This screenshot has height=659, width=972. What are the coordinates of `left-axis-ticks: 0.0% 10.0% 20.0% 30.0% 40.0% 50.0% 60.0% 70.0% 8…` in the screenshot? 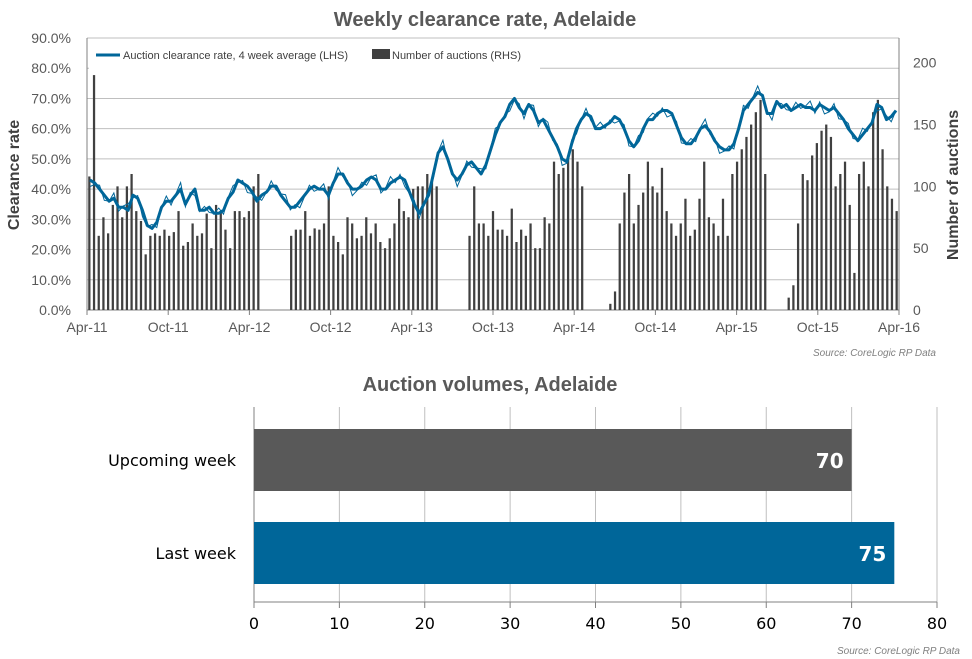 It's located at (51, 174).